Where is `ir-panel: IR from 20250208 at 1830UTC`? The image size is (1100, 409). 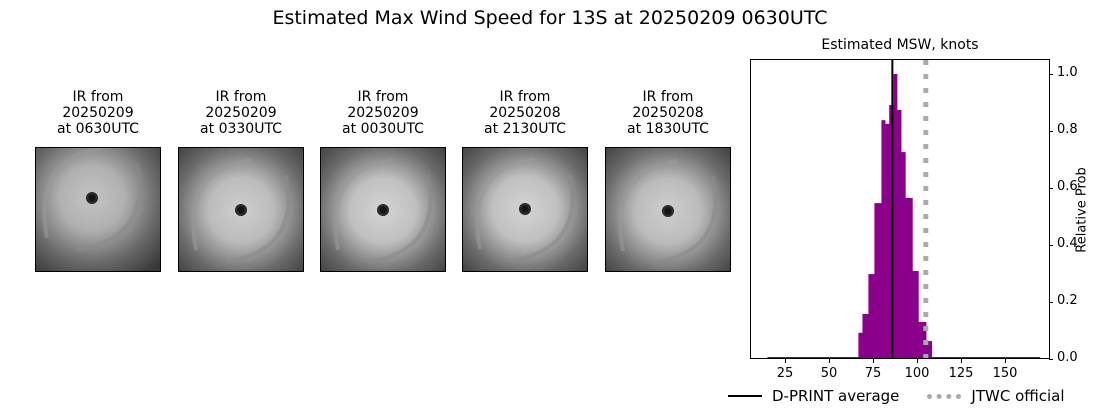
ir-panel: IR from 20250208 at 1830UTC is located at coordinates (668, 180).